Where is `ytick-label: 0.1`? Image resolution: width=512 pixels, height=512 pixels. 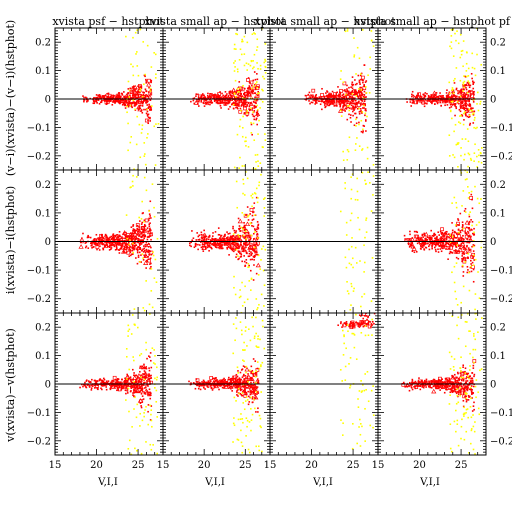 ytick-label: 0.1 is located at coordinates (498, 71).